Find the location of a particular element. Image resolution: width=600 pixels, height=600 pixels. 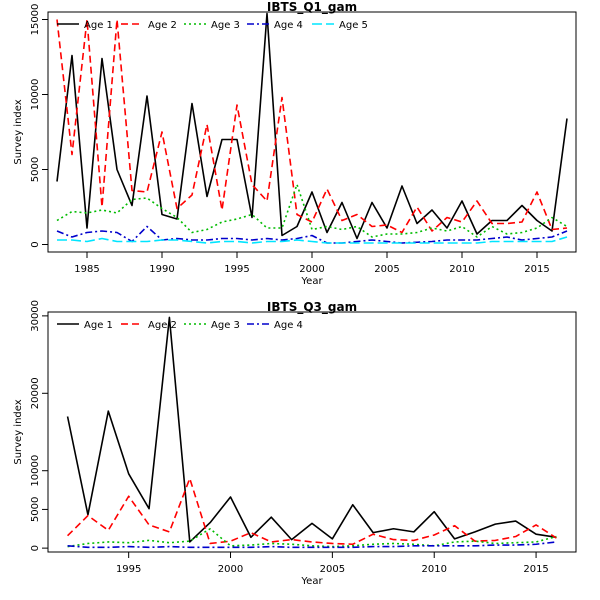

x-tick-label: 1990 is located at coordinates (161, 269).